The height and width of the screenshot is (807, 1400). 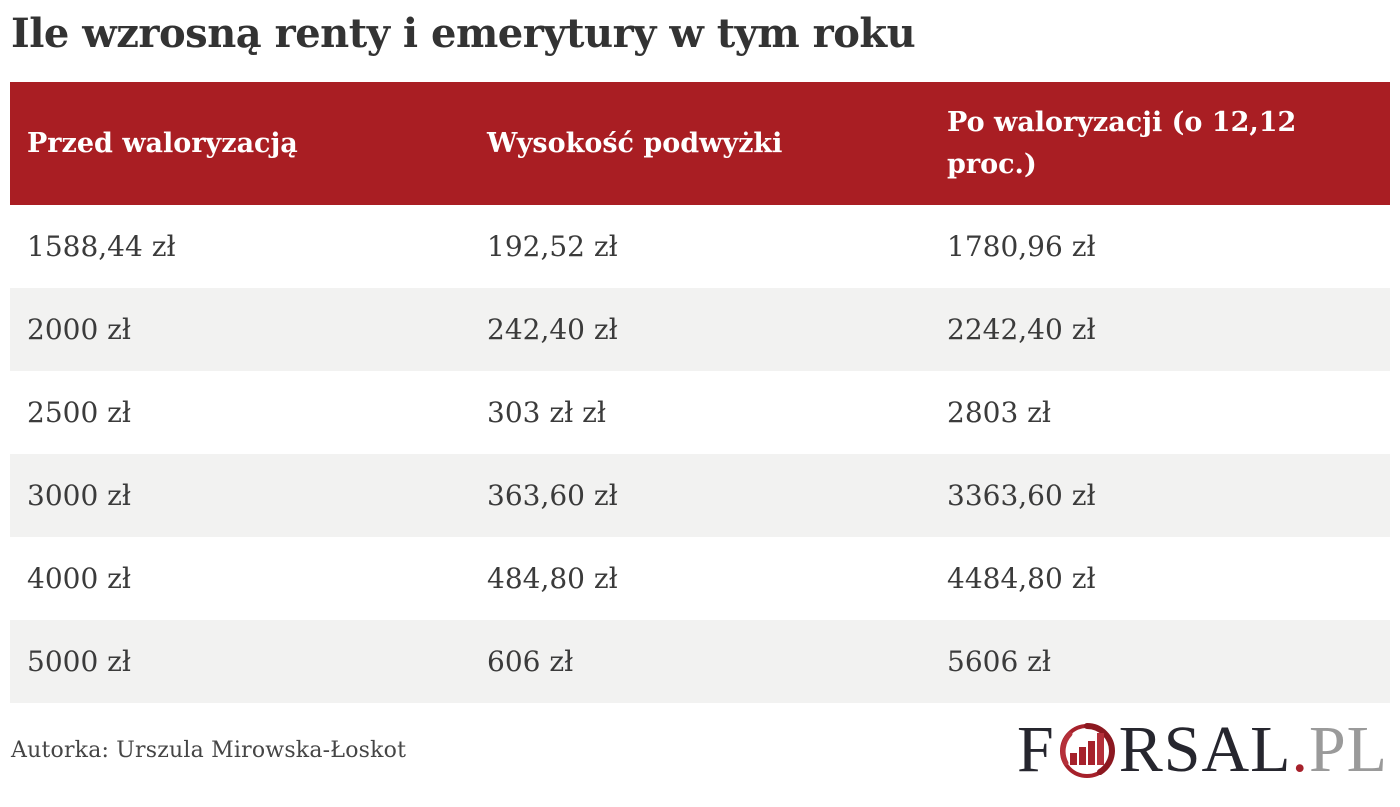 I want to click on table-row: 3000 zł 363,60 zł 3363,60 zł, so click(x=700, y=496).